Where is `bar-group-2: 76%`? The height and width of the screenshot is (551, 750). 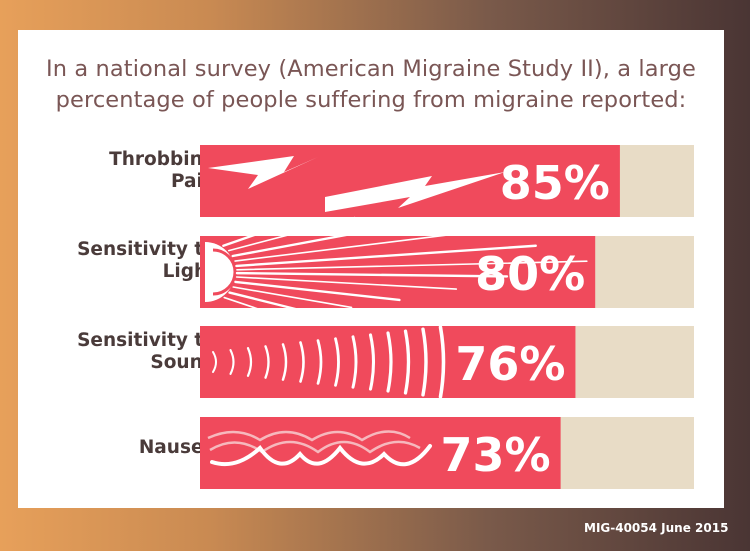 bar-group-2: 76% is located at coordinates (447, 362).